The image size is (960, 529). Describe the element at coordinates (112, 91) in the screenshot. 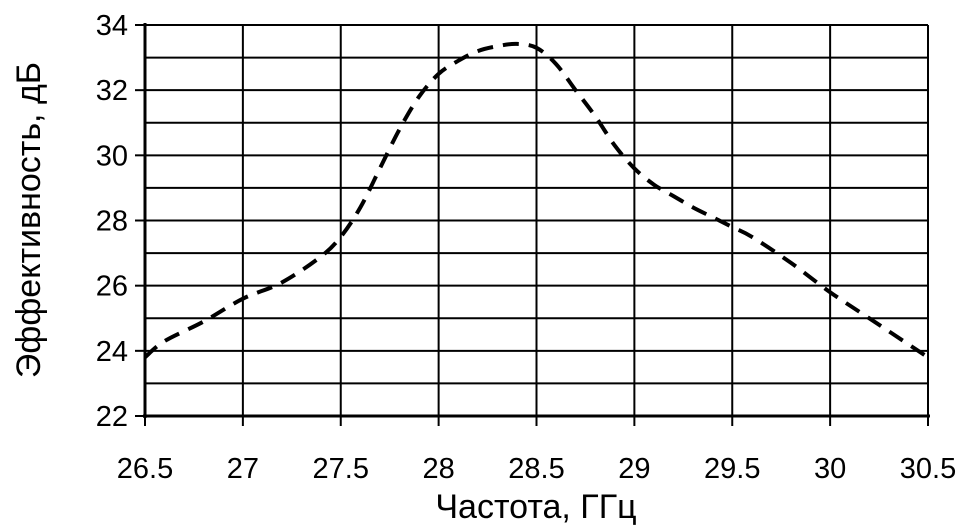

I see `y-tick-label: 32` at that location.